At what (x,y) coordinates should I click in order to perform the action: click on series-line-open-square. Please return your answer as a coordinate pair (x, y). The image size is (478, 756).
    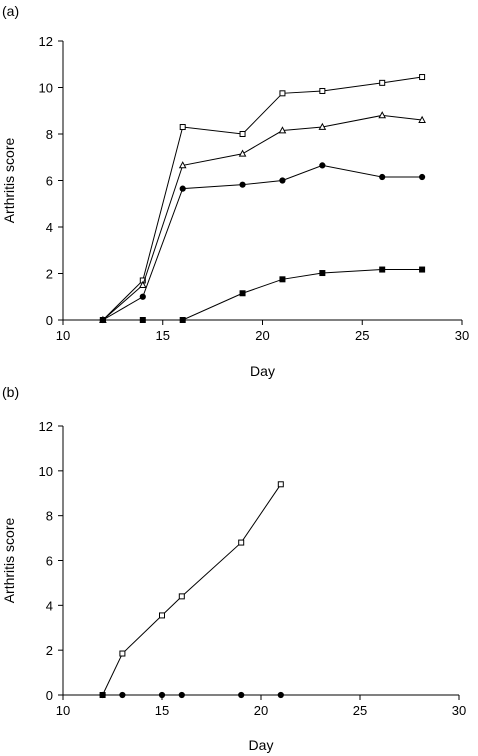
    Looking at the image, I should click on (192, 590).